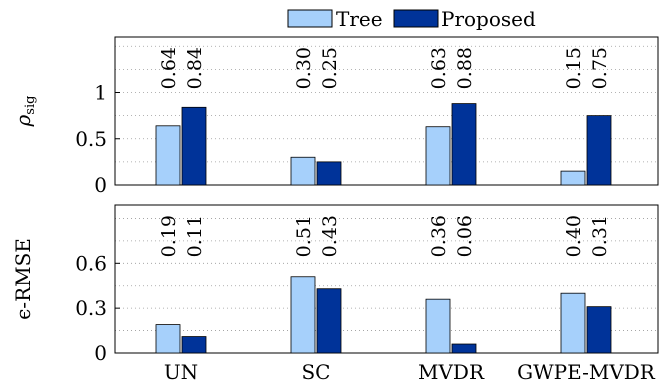 The height and width of the screenshot is (387, 670). What do you see at coordinates (304, 68) in the screenshot?
I see `data-label: 0.30` at bounding box center [304, 68].